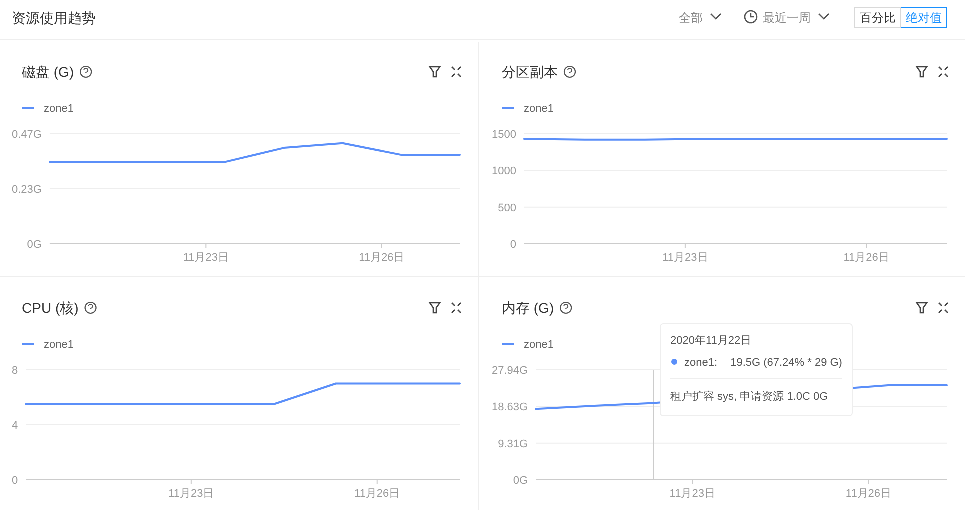 The height and width of the screenshot is (510, 965). What do you see at coordinates (510, 408) in the screenshot?
I see `y-tick-label: 18.63G` at bounding box center [510, 408].